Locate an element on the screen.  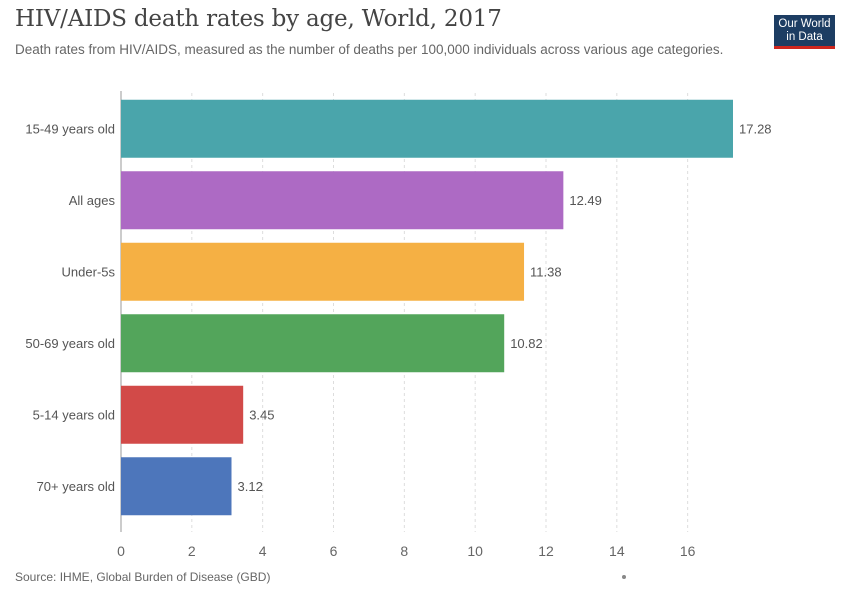
x-tick-label: 14 is located at coordinates (617, 551).